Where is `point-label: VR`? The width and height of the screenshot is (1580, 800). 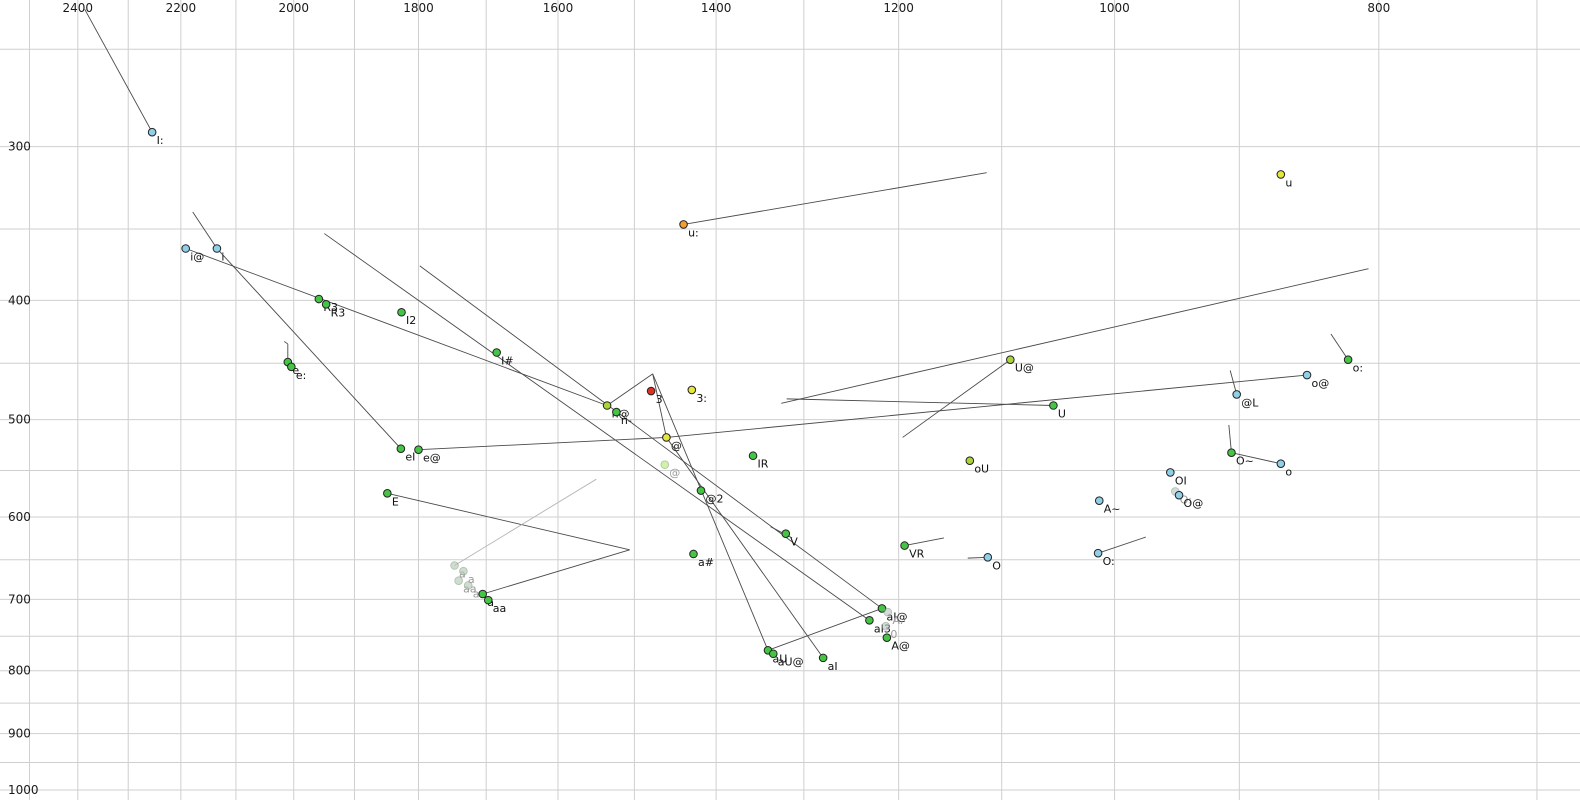
point-label: VR is located at coordinates (917, 554).